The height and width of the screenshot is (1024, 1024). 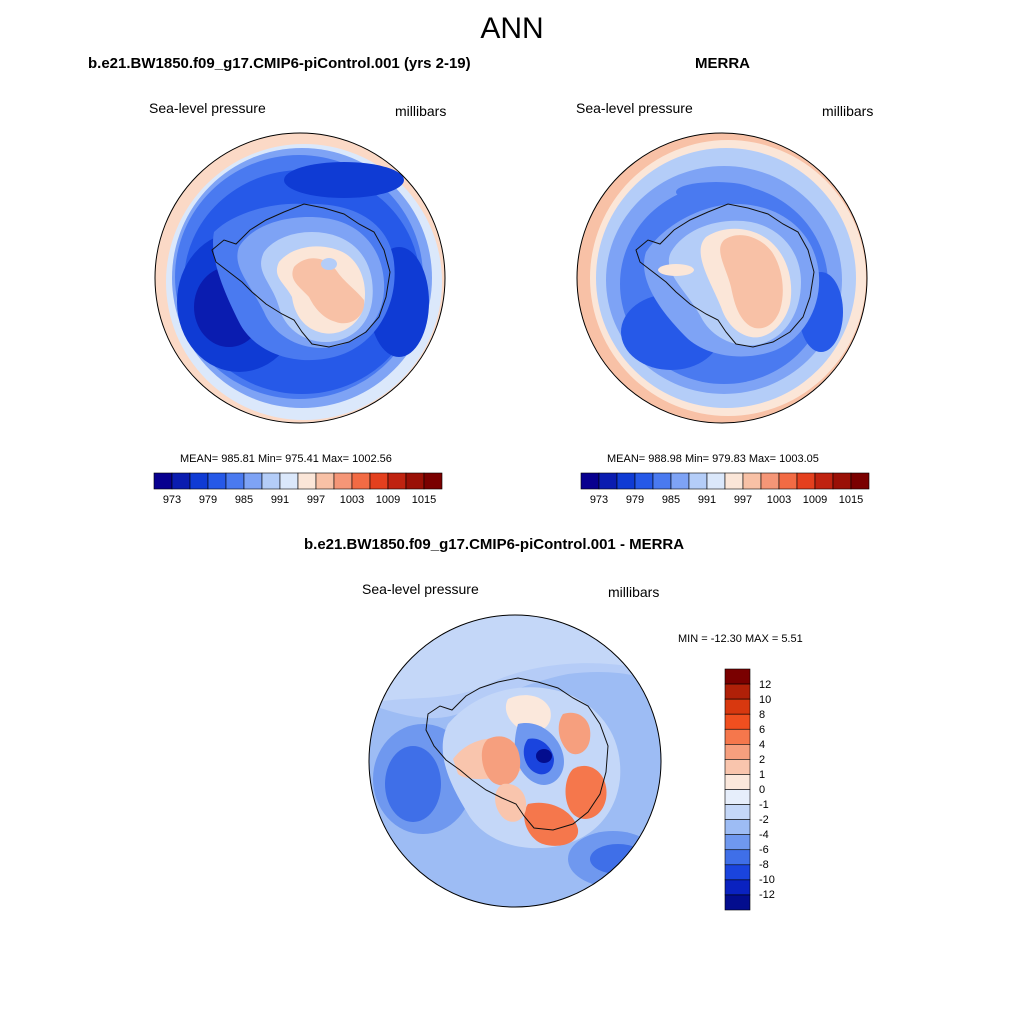 I want to click on diff-colorbar-ticks: 12 10 8 6 4 2 1 0 -1 -2 -4 -6 -8 -10 -12, so click(x=774, y=794).